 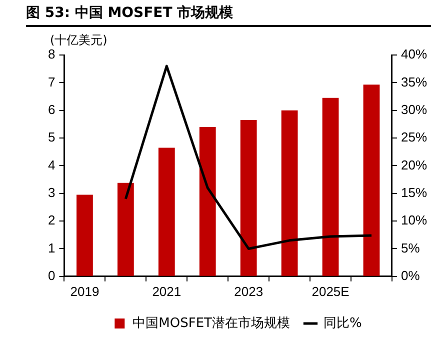 I want to click on legend-label: 中国MOSFET潜在市场规模, so click(x=211, y=323).